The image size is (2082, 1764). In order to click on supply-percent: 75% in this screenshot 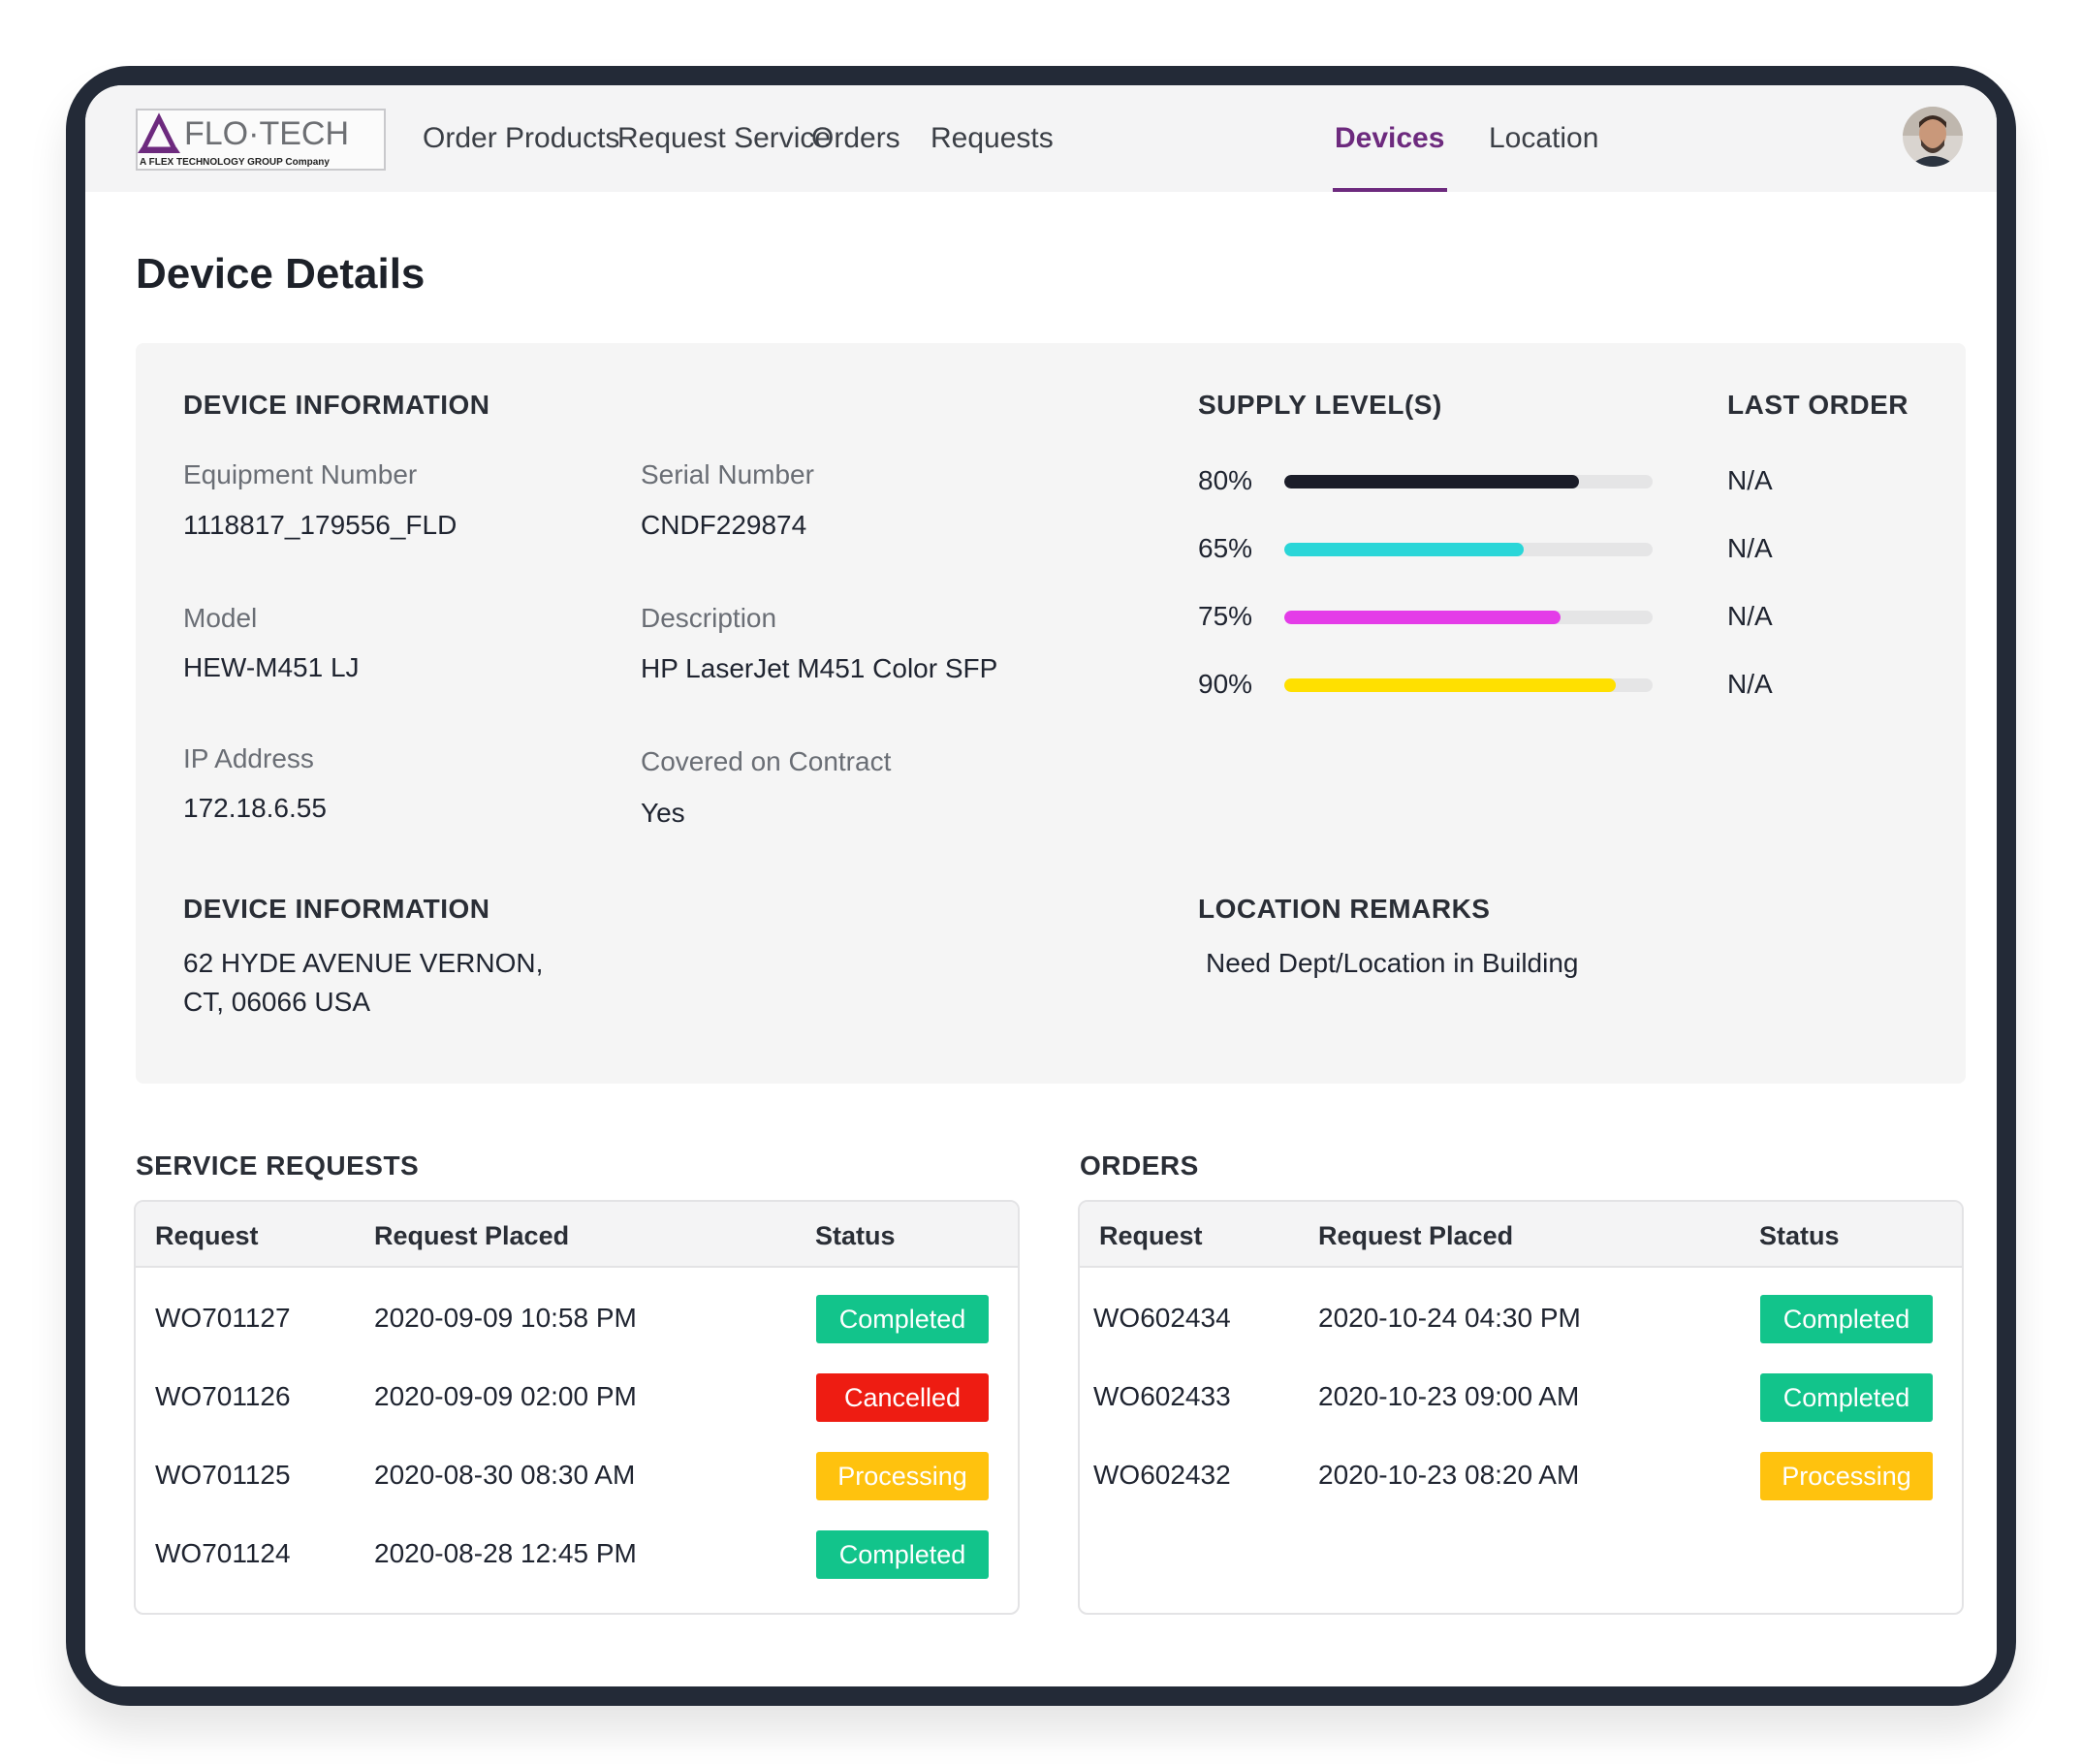, I will do `click(1225, 616)`.